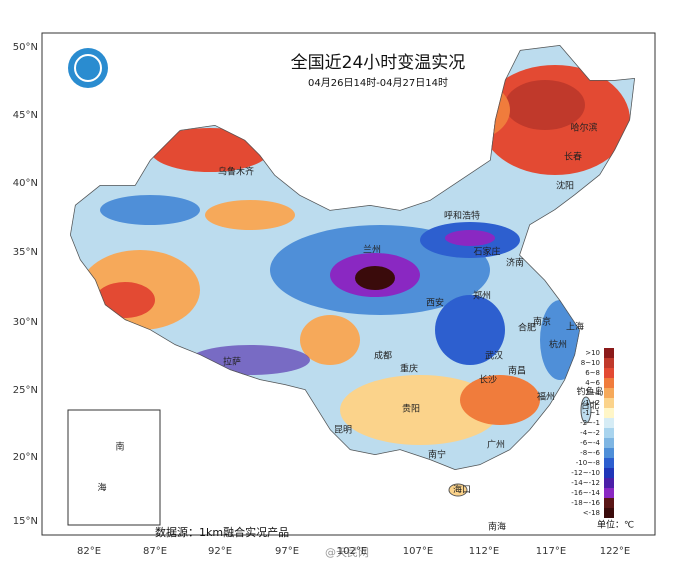 The width and height of the screenshot is (690, 577). Describe the element at coordinates (592, 383) in the screenshot. I see `legend-label: 4~6` at that location.